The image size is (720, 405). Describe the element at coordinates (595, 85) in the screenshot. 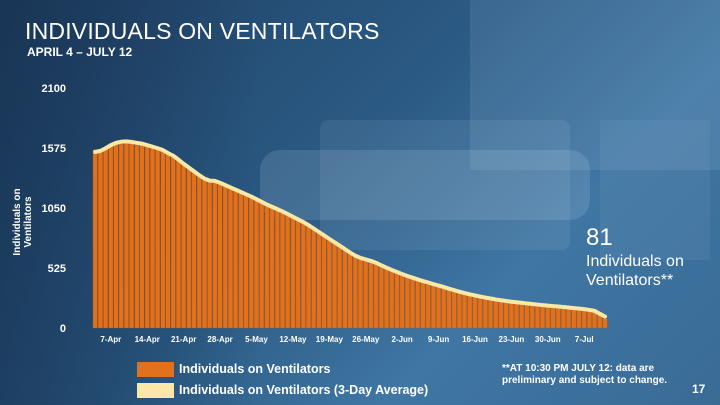

I see `background-window` at that location.